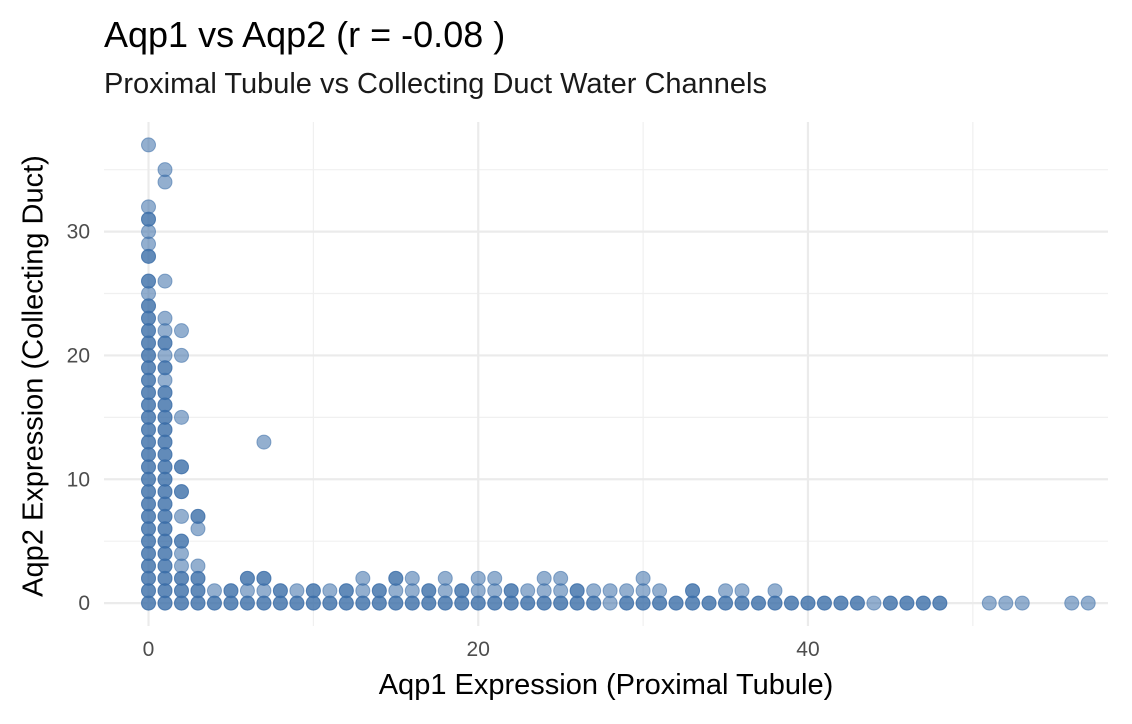 Image resolution: width=1132 pixels, height=724 pixels. I want to click on y-tick-label: 10, so click(78, 479).